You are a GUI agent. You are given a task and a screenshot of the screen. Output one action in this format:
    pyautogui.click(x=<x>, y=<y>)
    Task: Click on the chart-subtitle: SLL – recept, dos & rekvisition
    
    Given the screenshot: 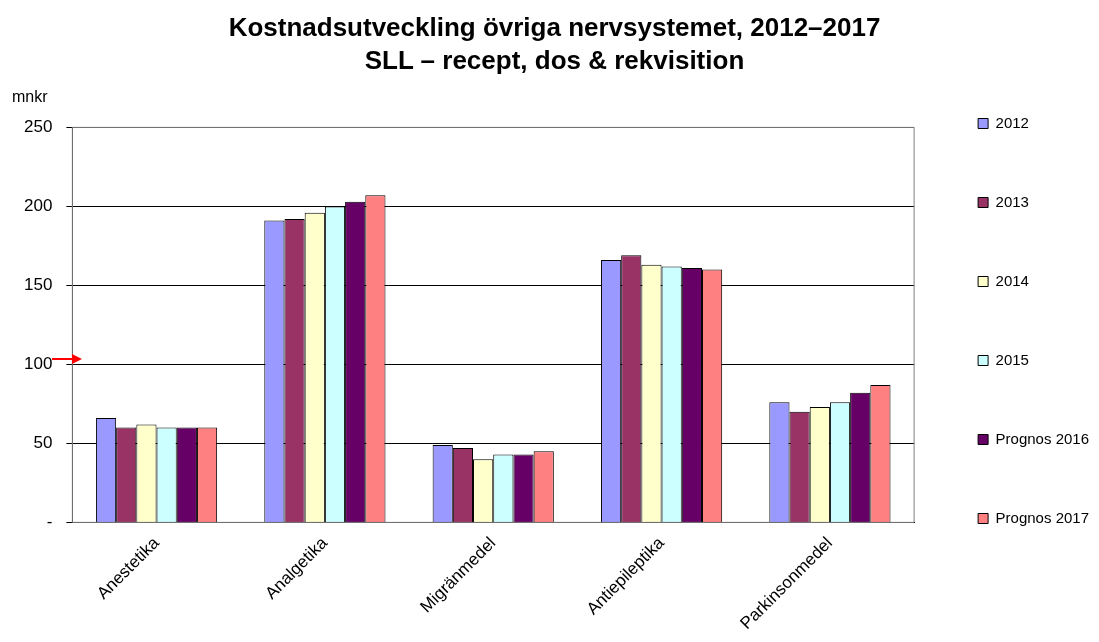 What is the action you would take?
    pyautogui.click(x=554, y=59)
    